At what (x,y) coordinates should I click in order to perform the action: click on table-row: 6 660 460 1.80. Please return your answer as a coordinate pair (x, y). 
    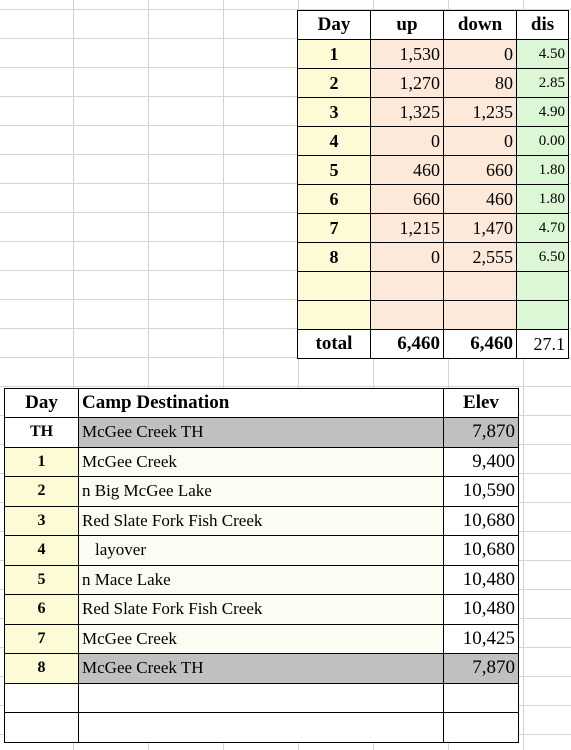
    Looking at the image, I should click on (433, 199).